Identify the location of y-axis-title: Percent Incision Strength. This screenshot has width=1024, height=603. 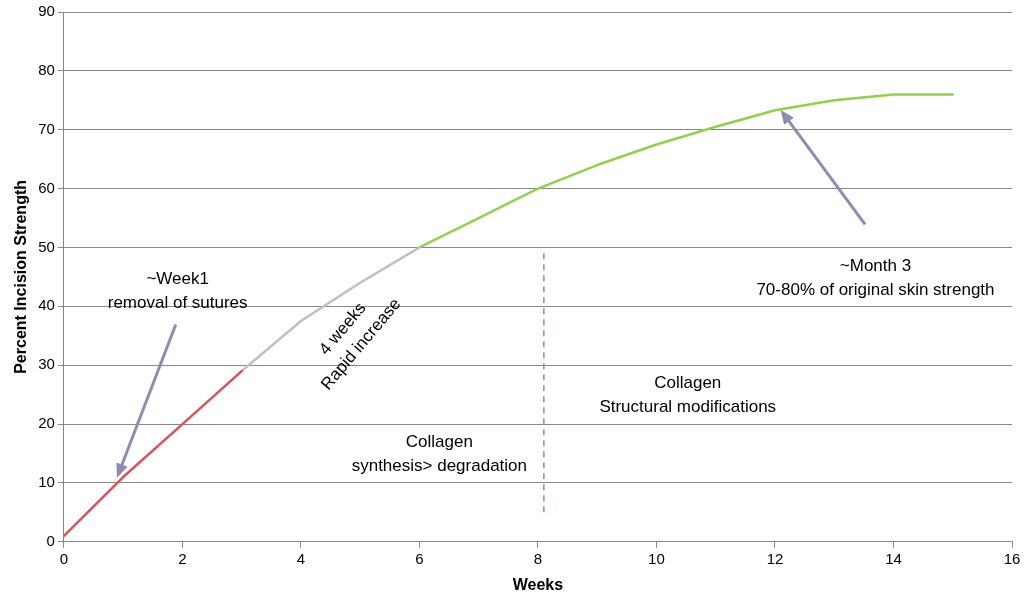
(21, 276).